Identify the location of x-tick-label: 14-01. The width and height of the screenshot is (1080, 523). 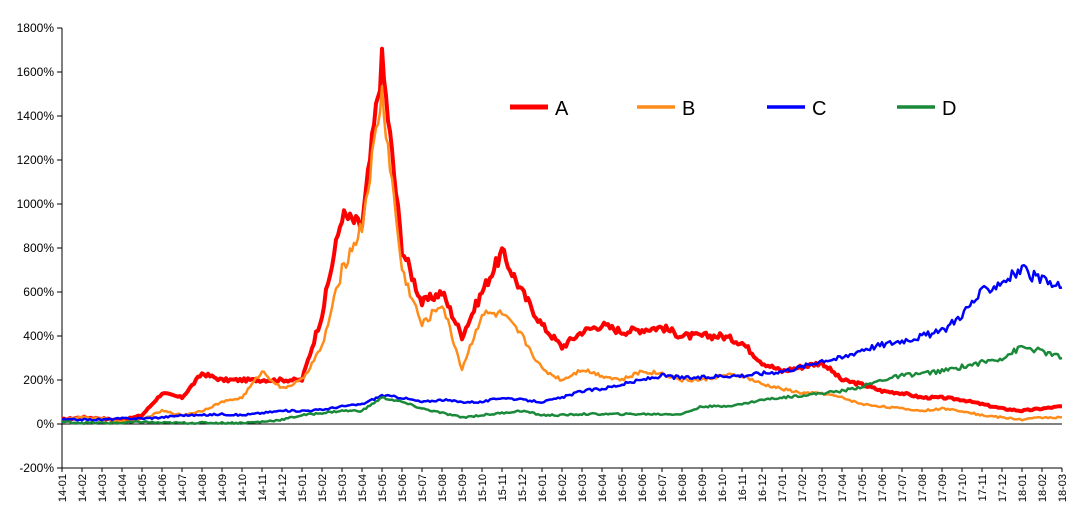
(63, 488).